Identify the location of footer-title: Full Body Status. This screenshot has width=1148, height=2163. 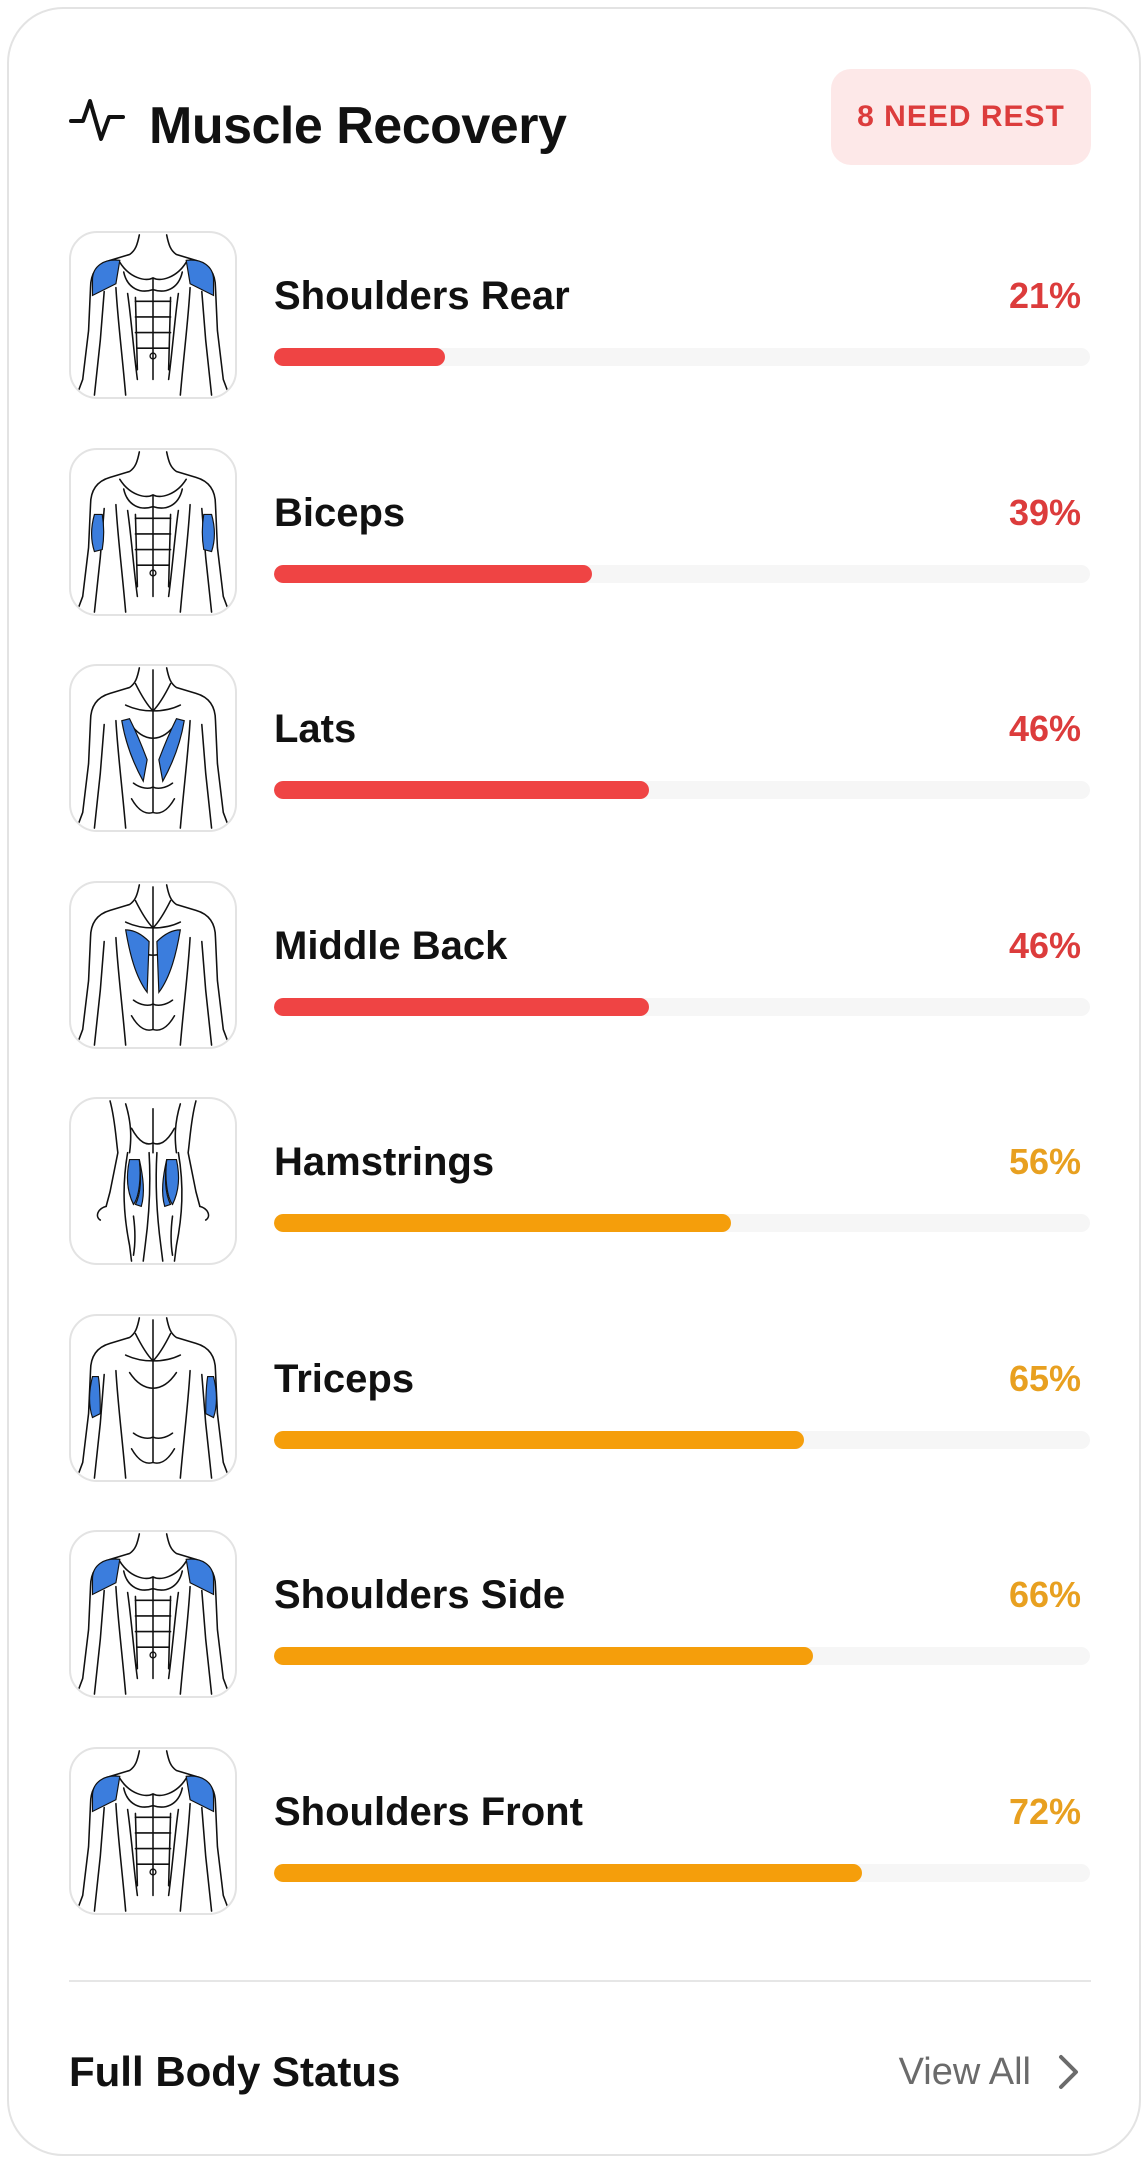
(235, 2071).